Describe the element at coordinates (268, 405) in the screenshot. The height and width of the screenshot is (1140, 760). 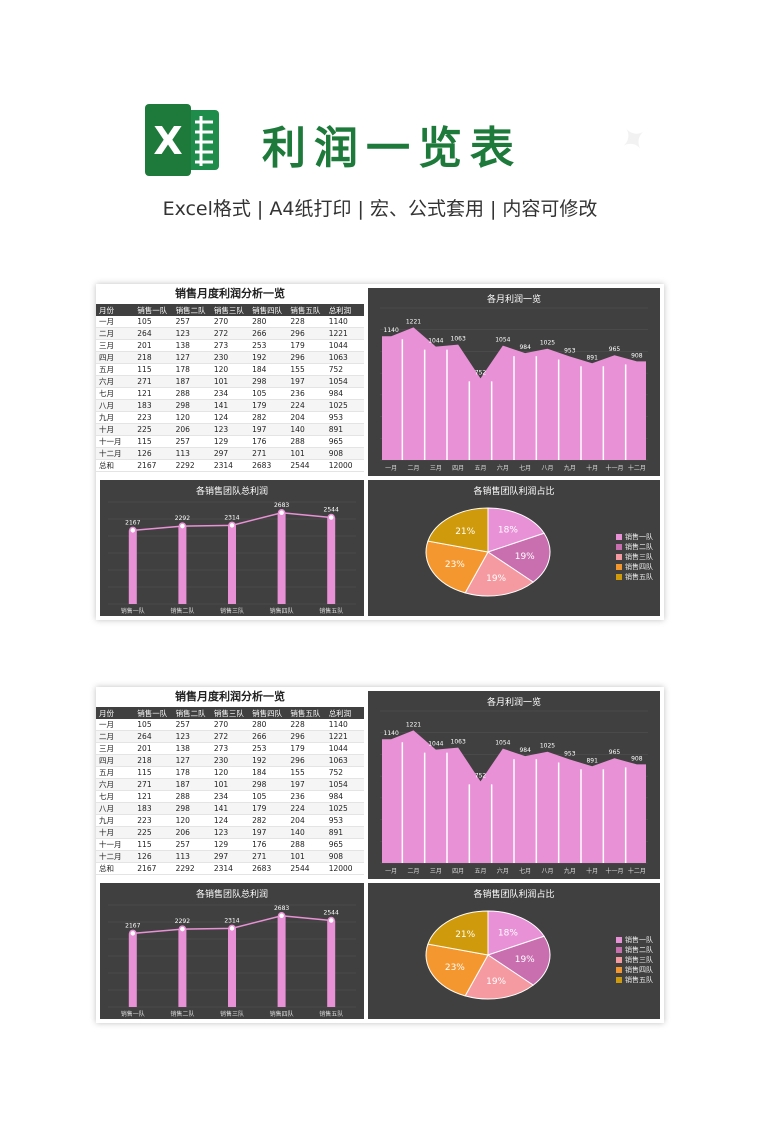
I see `table-cell: 179` at that location.